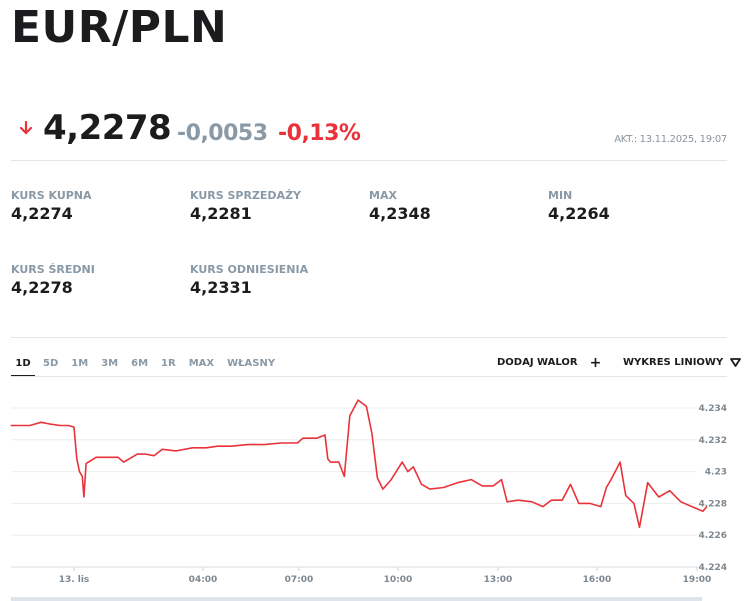 Image resolution: width=745 pixels, height=601 pixels. Describe the element at coordinates (498, 580) in the screenshot. I see `x-axis-label: 13:00` at that location.